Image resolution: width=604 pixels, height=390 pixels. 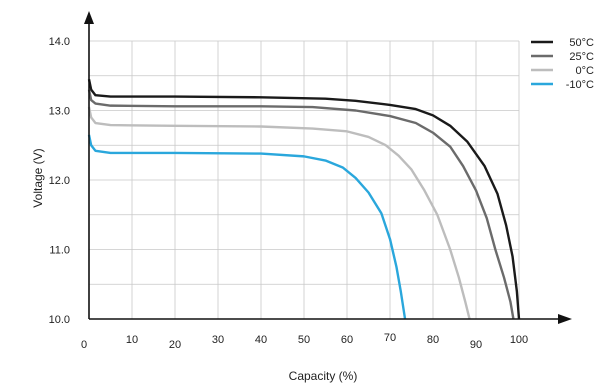 What do you see at coordinates (585, 71) in the screenshot?
I see `legend-label-2: 0°C` at bounding box center [585, 71].